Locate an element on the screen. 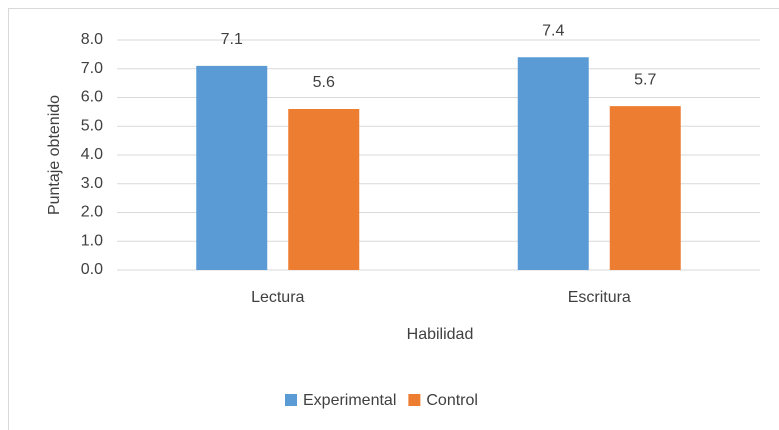 The width and height of the screenshot is (779, 430). data-label: 5.6 is located at coordinates (324, 82).